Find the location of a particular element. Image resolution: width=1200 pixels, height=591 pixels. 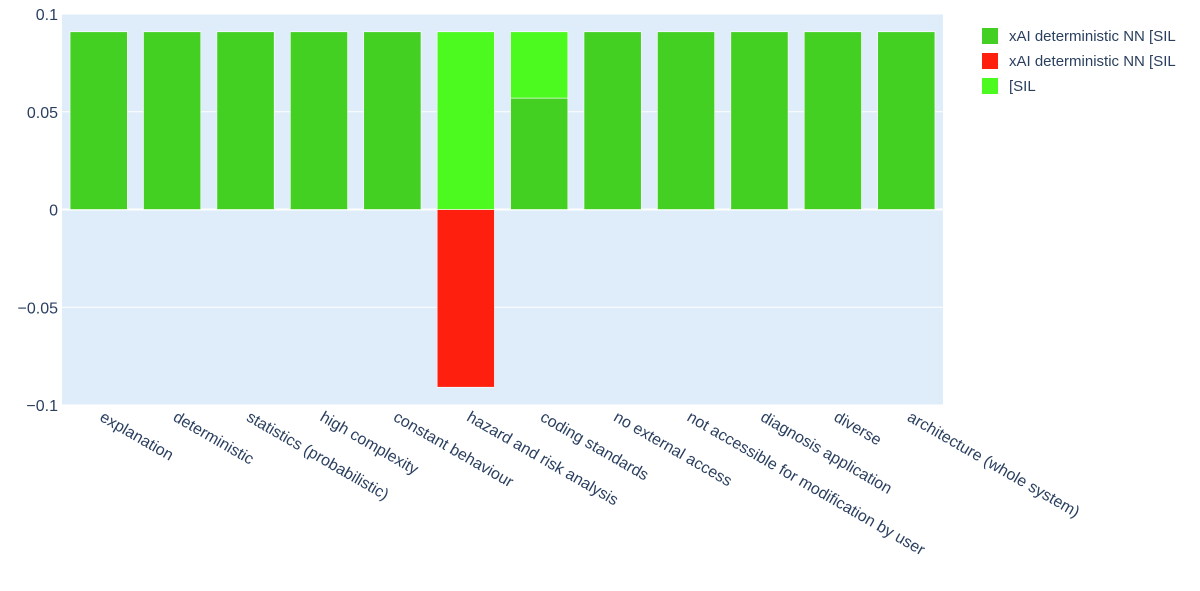

x-tick-label: architecture (whole system) is located at coordinates (993, 465).